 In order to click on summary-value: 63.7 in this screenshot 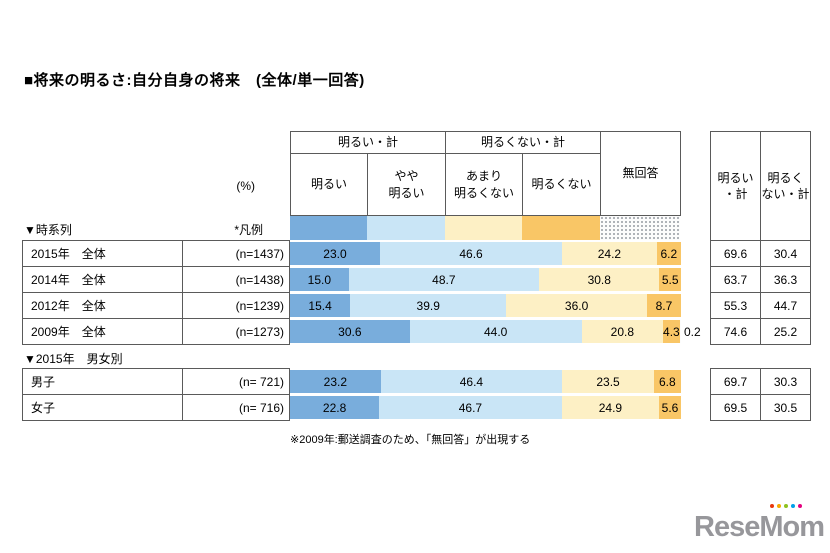, I will do `click(735, 279)`.